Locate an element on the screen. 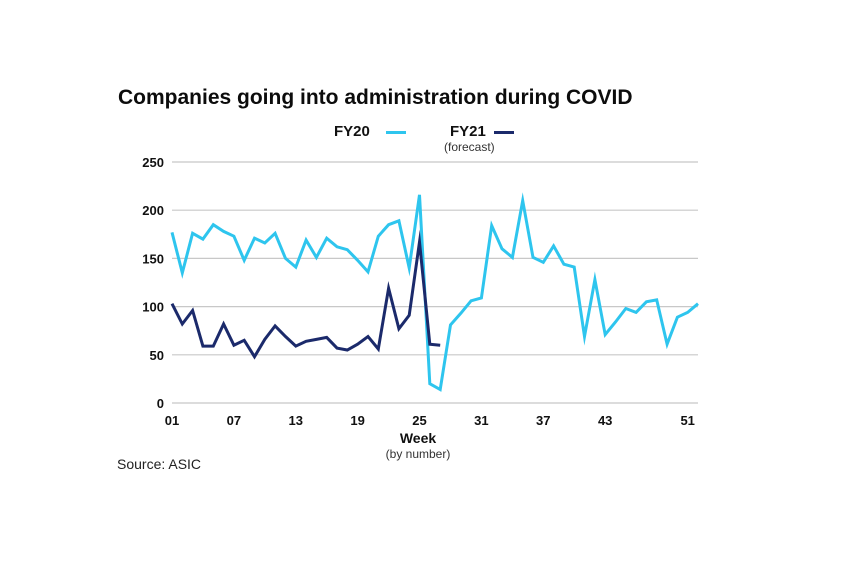  x-tick-label: 01 is located at coordinates (172, 420).